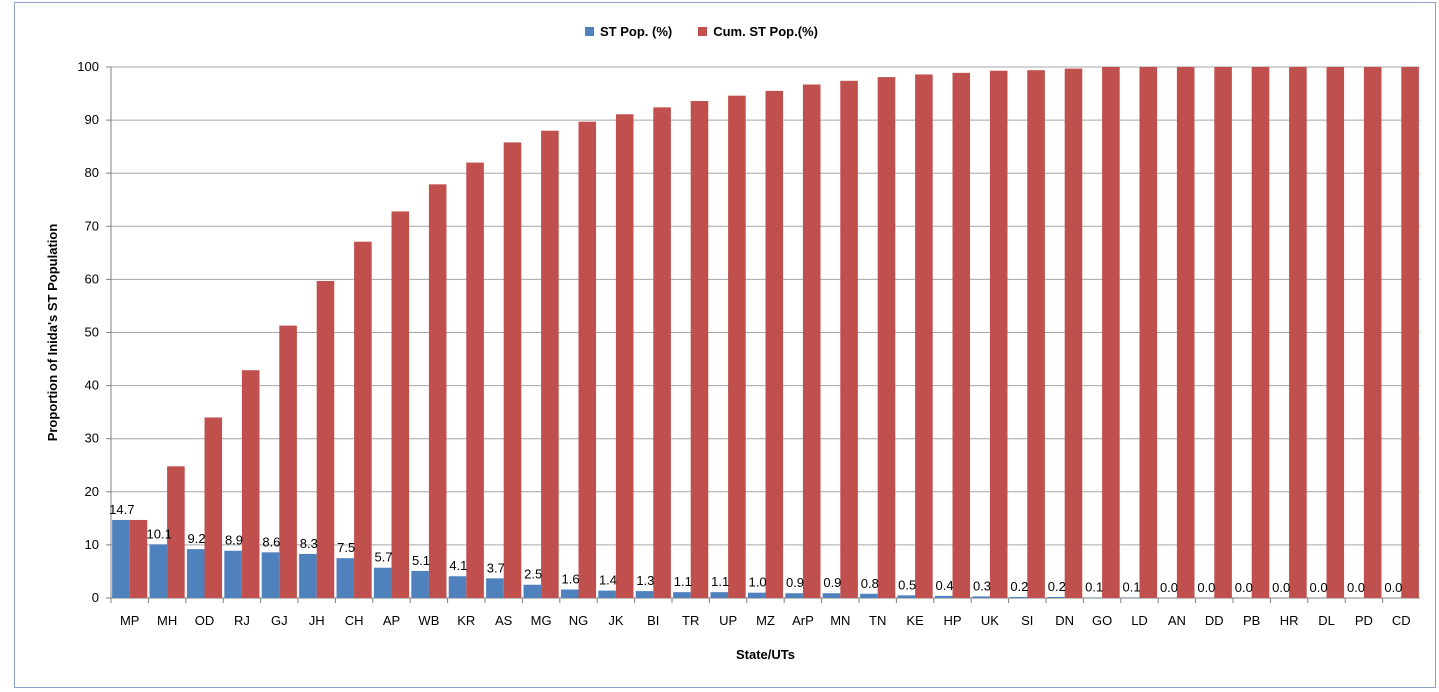  What do you see at coordinates (121, 509) in the screenshot?
I see `data-label: 14.7` at bounding box center [121, 509].